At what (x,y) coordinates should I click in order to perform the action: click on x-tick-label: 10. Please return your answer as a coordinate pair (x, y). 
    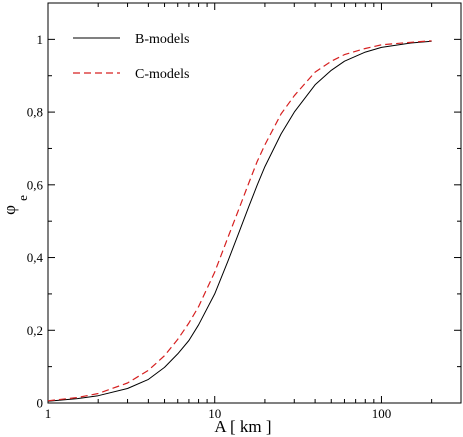
    Looking at the image, I should click on (214, 413).